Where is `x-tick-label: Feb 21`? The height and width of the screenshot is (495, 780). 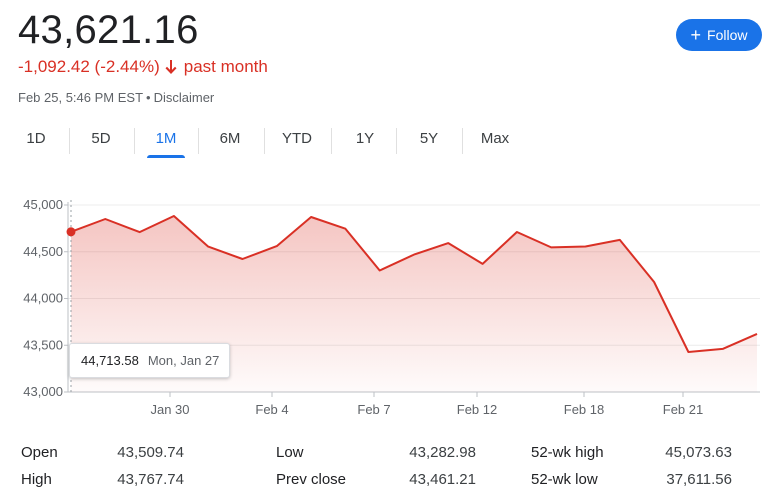 x-tick-label: Feb 21 is located at coordinates (683, 409).